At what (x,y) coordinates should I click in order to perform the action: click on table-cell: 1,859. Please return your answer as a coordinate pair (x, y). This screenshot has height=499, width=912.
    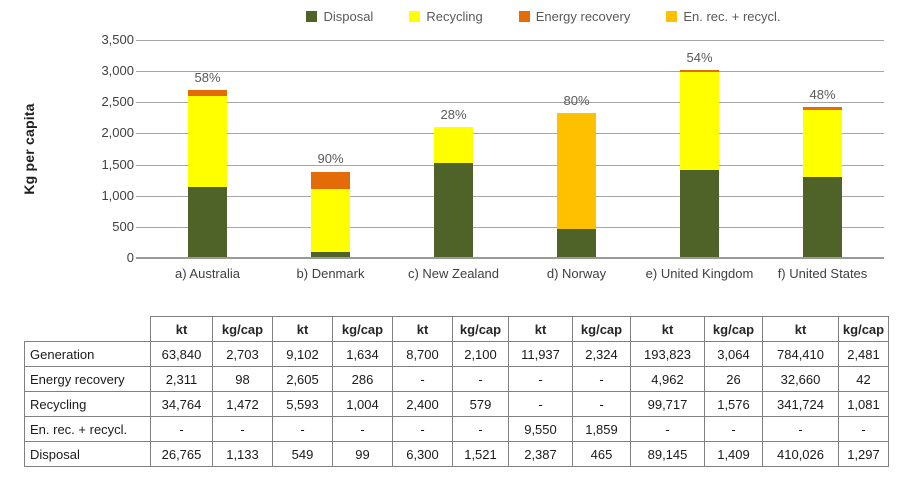
    Looking at the image, I should click on (601, 429).